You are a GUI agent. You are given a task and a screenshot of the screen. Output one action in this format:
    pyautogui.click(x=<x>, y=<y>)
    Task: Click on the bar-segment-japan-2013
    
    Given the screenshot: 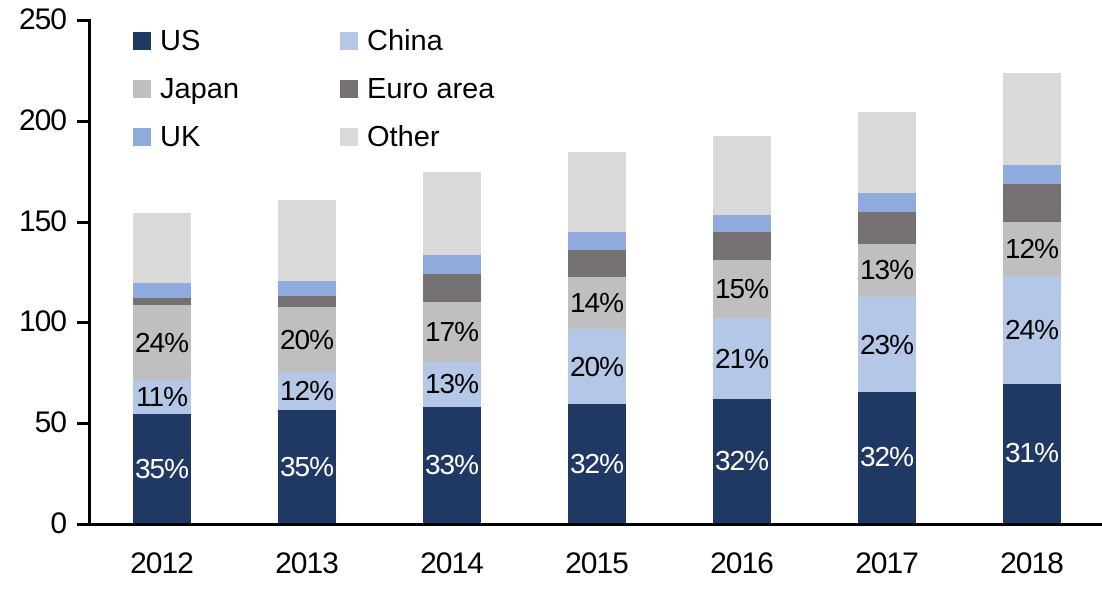 What is the action you would take?
    pyautogui.click(x=306, y=339)
    